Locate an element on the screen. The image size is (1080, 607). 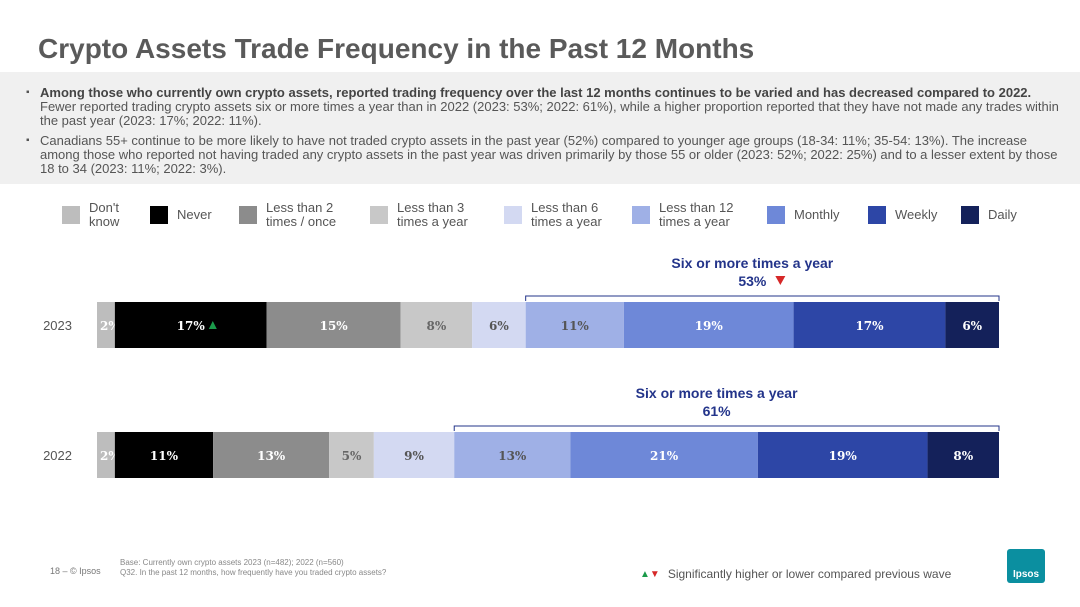
data-label-2023-monthly: 19% is located at coordinates (709, 326).